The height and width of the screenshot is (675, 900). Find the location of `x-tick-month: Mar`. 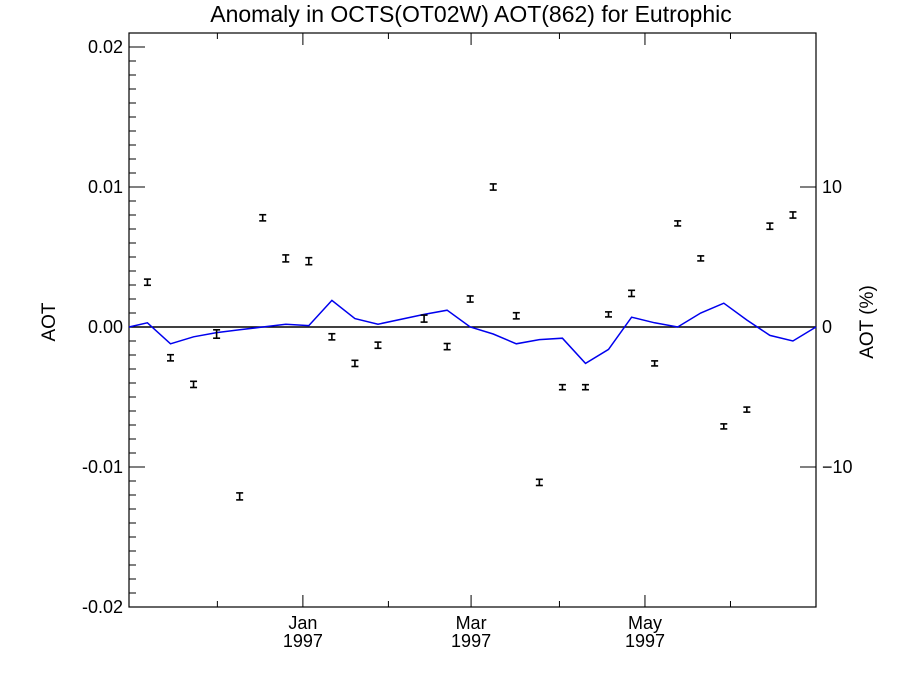

x-tick-month: Mar is located at coordinates (471, 623).